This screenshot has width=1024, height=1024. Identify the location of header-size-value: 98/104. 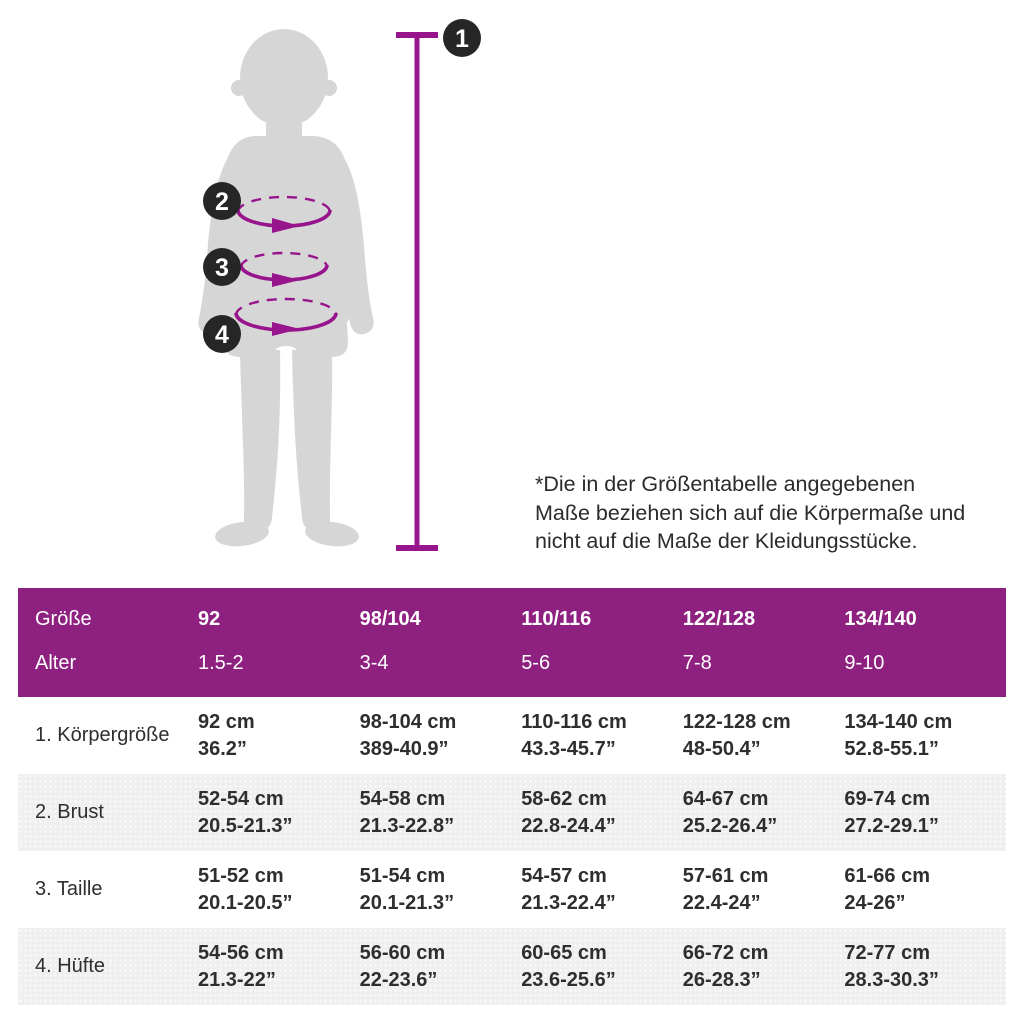
(390, 619).